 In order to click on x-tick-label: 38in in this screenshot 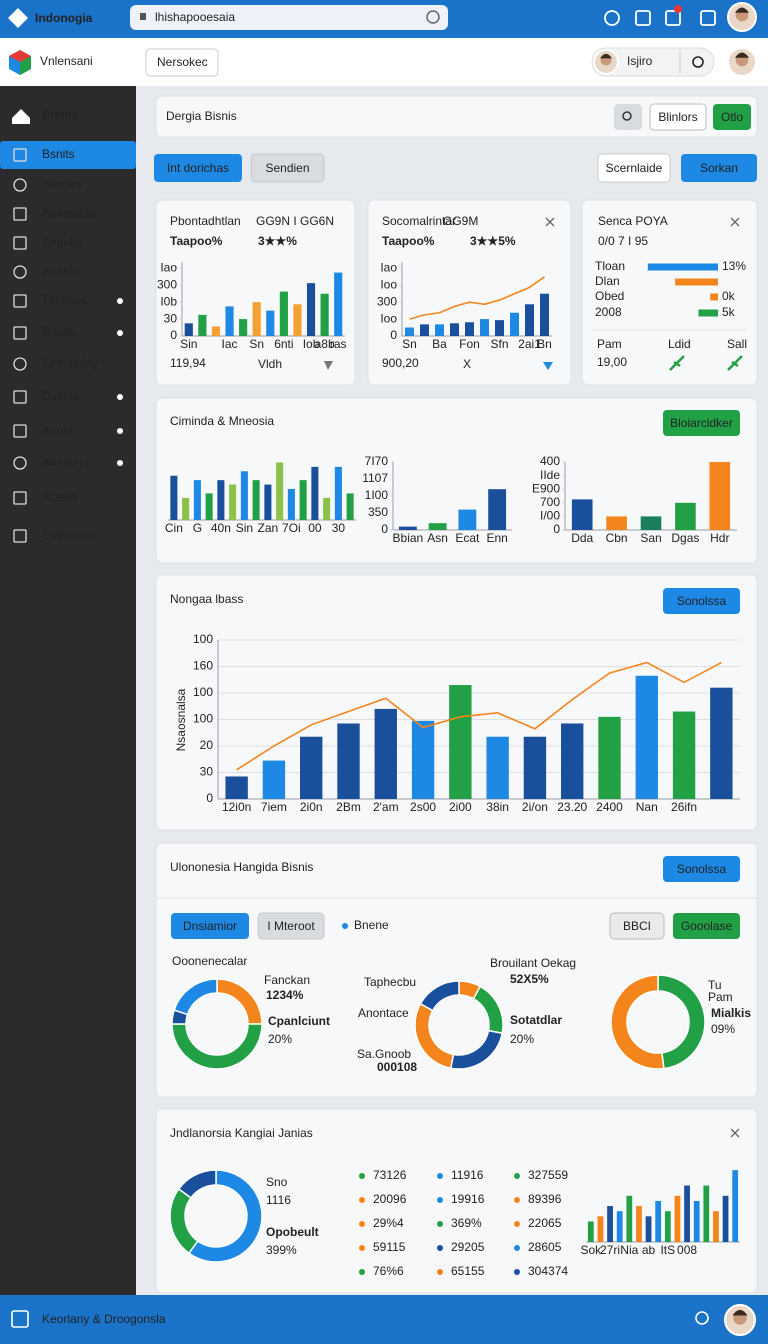, I will do `click(497, 807)`.